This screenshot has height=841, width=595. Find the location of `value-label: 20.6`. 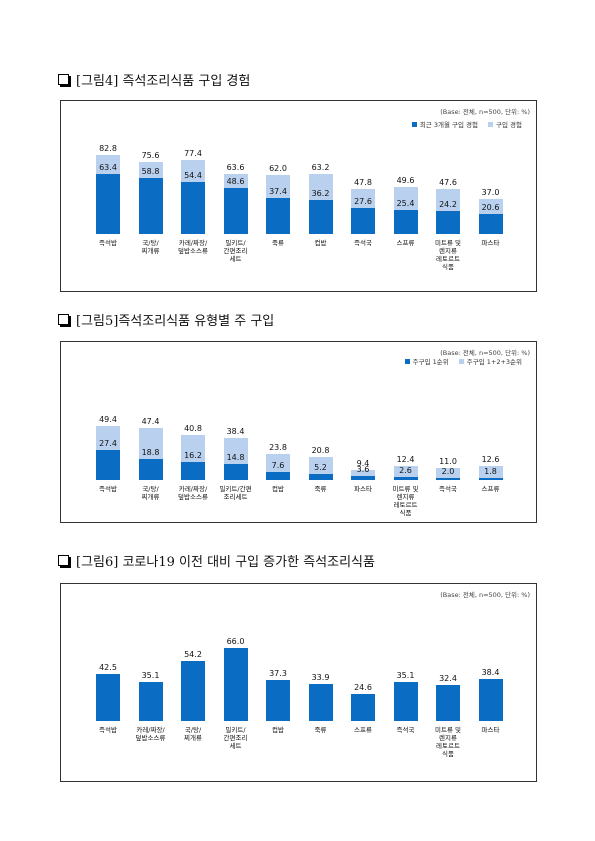

value-label: 20.6 is located at coordinates (490, 208).